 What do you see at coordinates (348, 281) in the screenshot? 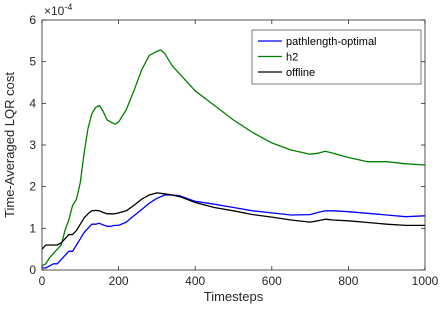
I see `x-tick-label: 800` at bounding box center [348, 281].